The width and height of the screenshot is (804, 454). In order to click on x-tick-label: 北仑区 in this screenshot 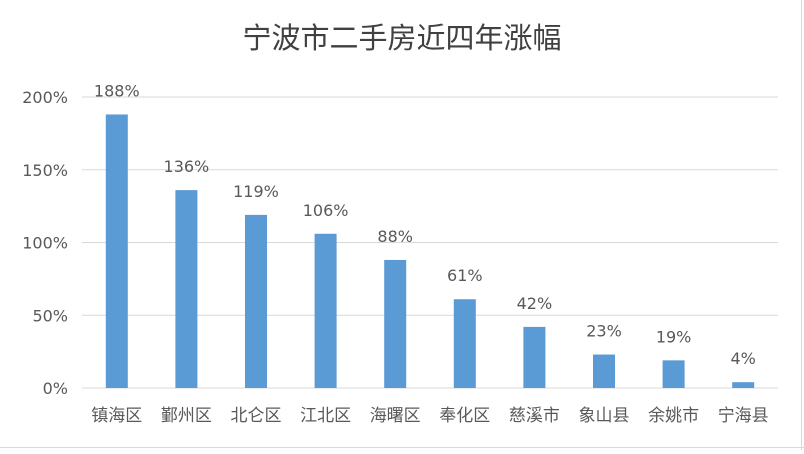, I will do `click(256, 416)`.